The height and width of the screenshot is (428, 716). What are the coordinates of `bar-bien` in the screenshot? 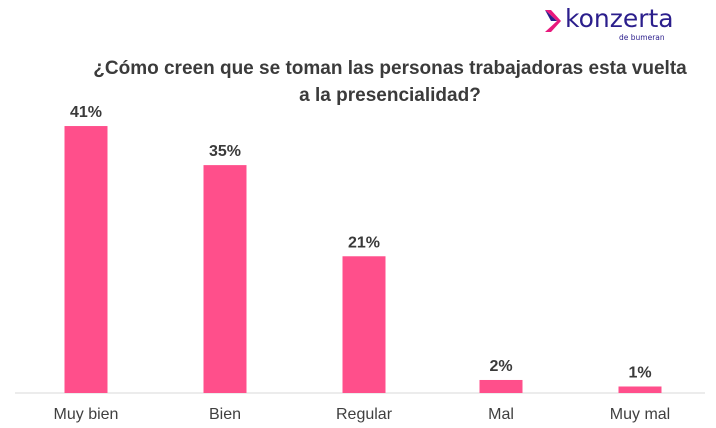 It's located at (225, 279).